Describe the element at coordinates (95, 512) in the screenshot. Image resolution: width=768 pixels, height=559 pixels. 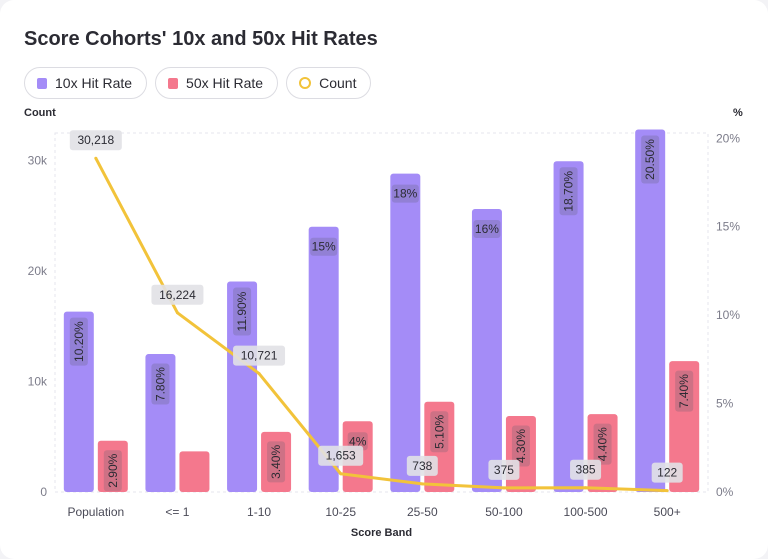
I see `x-tick-label: Population` at that location.